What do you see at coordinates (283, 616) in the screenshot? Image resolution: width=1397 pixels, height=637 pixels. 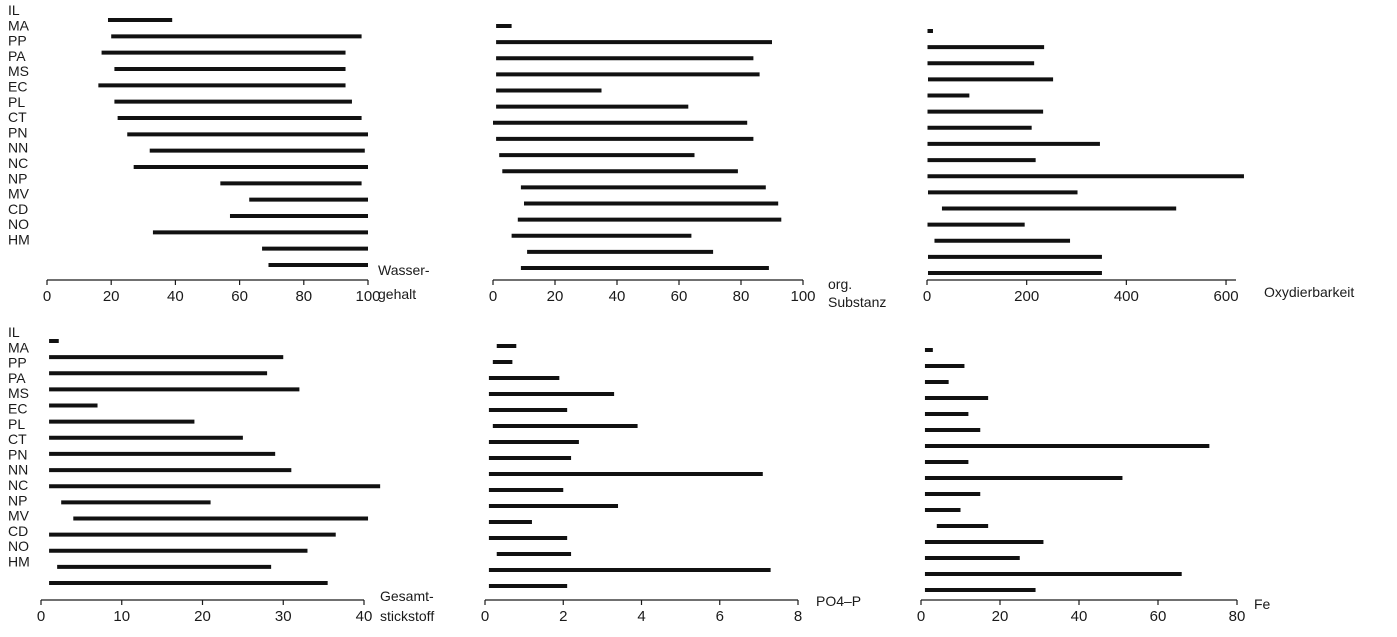 I see `x-tick-label: 30` at bounding box center [283, 616].